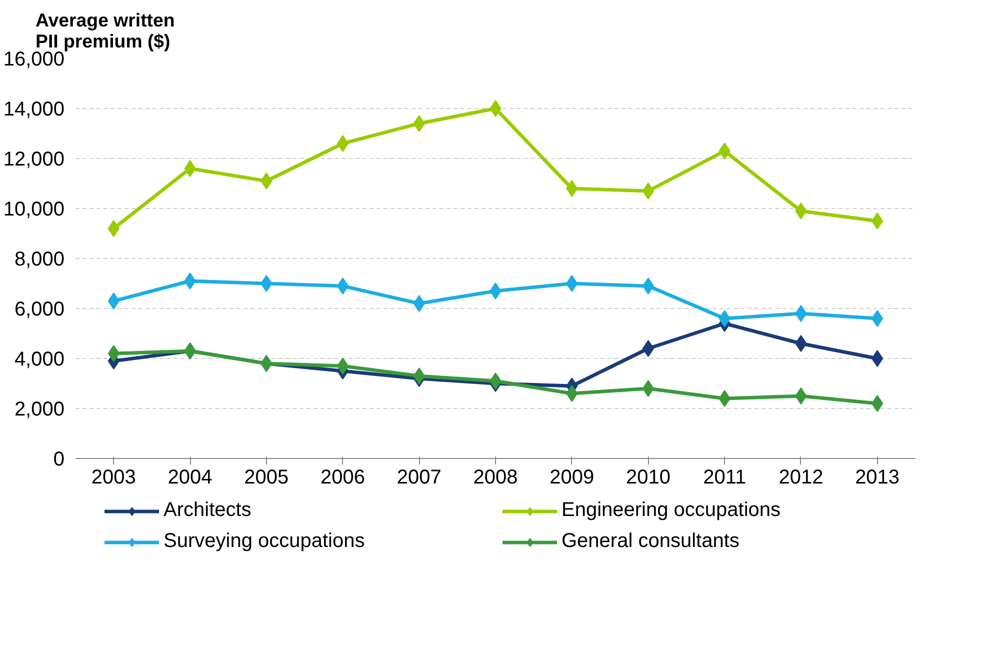 The width and height of the screenshot is (985, 645). I want to click on x-tick-label: 2013, so click(877, 477).